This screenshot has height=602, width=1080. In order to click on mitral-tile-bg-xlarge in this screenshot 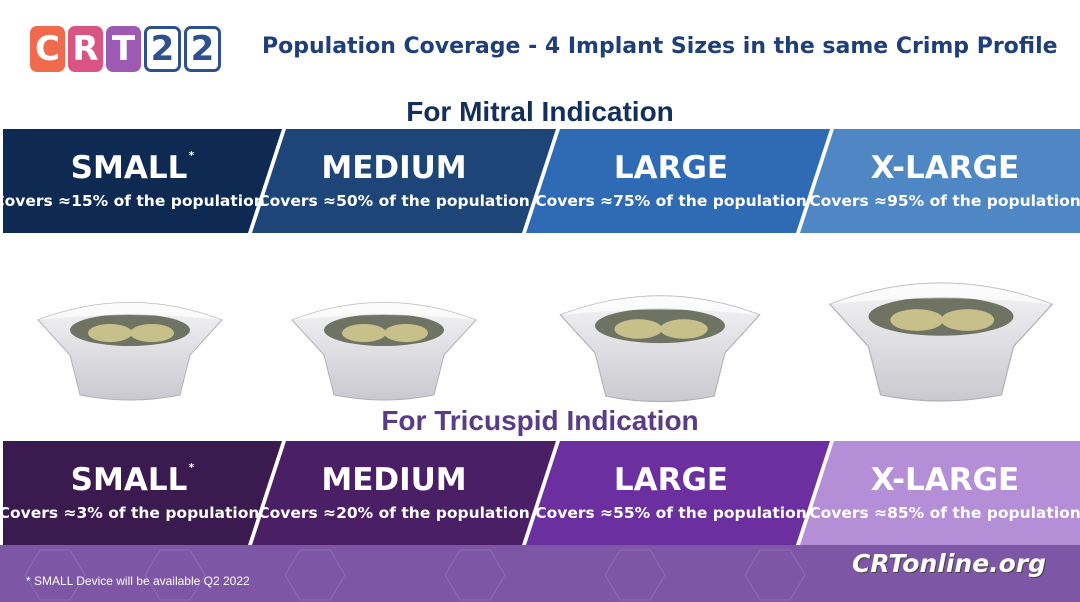, I will do `click(940, 181)`.